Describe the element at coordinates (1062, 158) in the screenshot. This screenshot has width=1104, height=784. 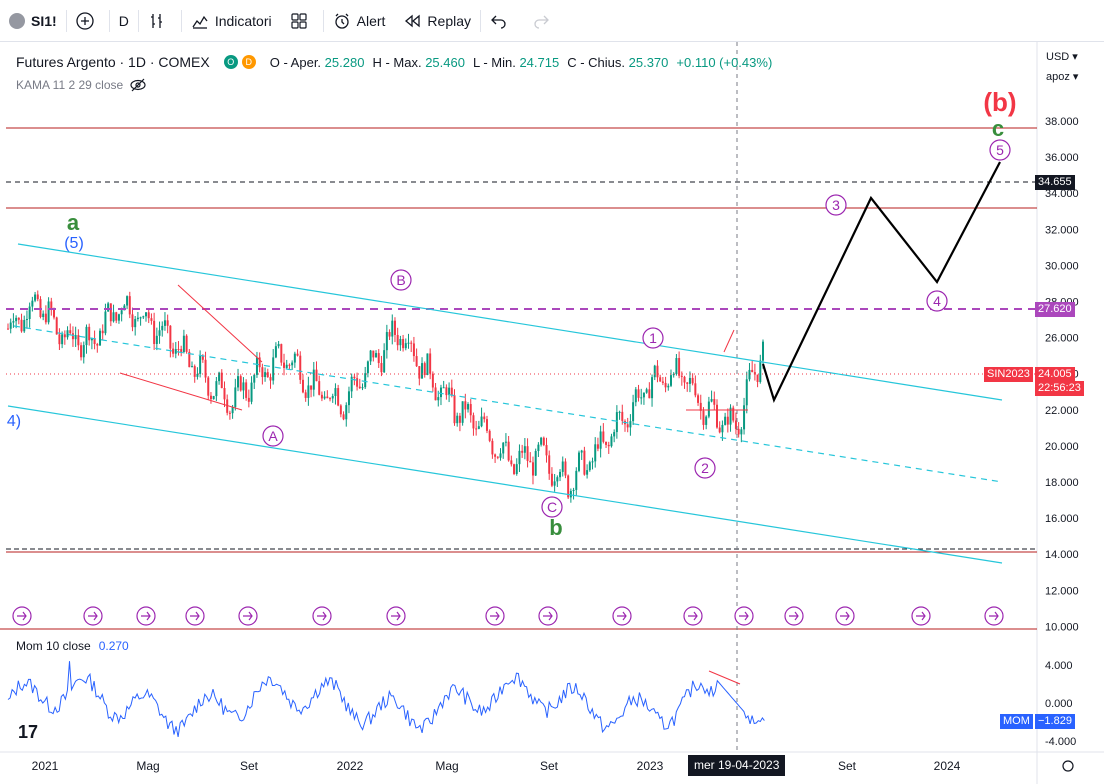
I see `price-tick-label: 36.000` at that location.